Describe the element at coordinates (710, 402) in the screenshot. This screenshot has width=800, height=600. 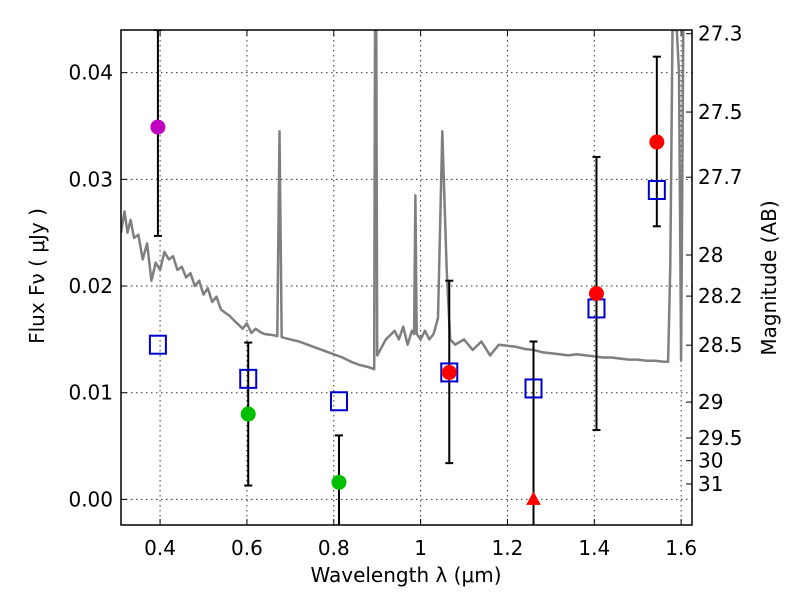
I see `mag-tick-label: 29` at that location.